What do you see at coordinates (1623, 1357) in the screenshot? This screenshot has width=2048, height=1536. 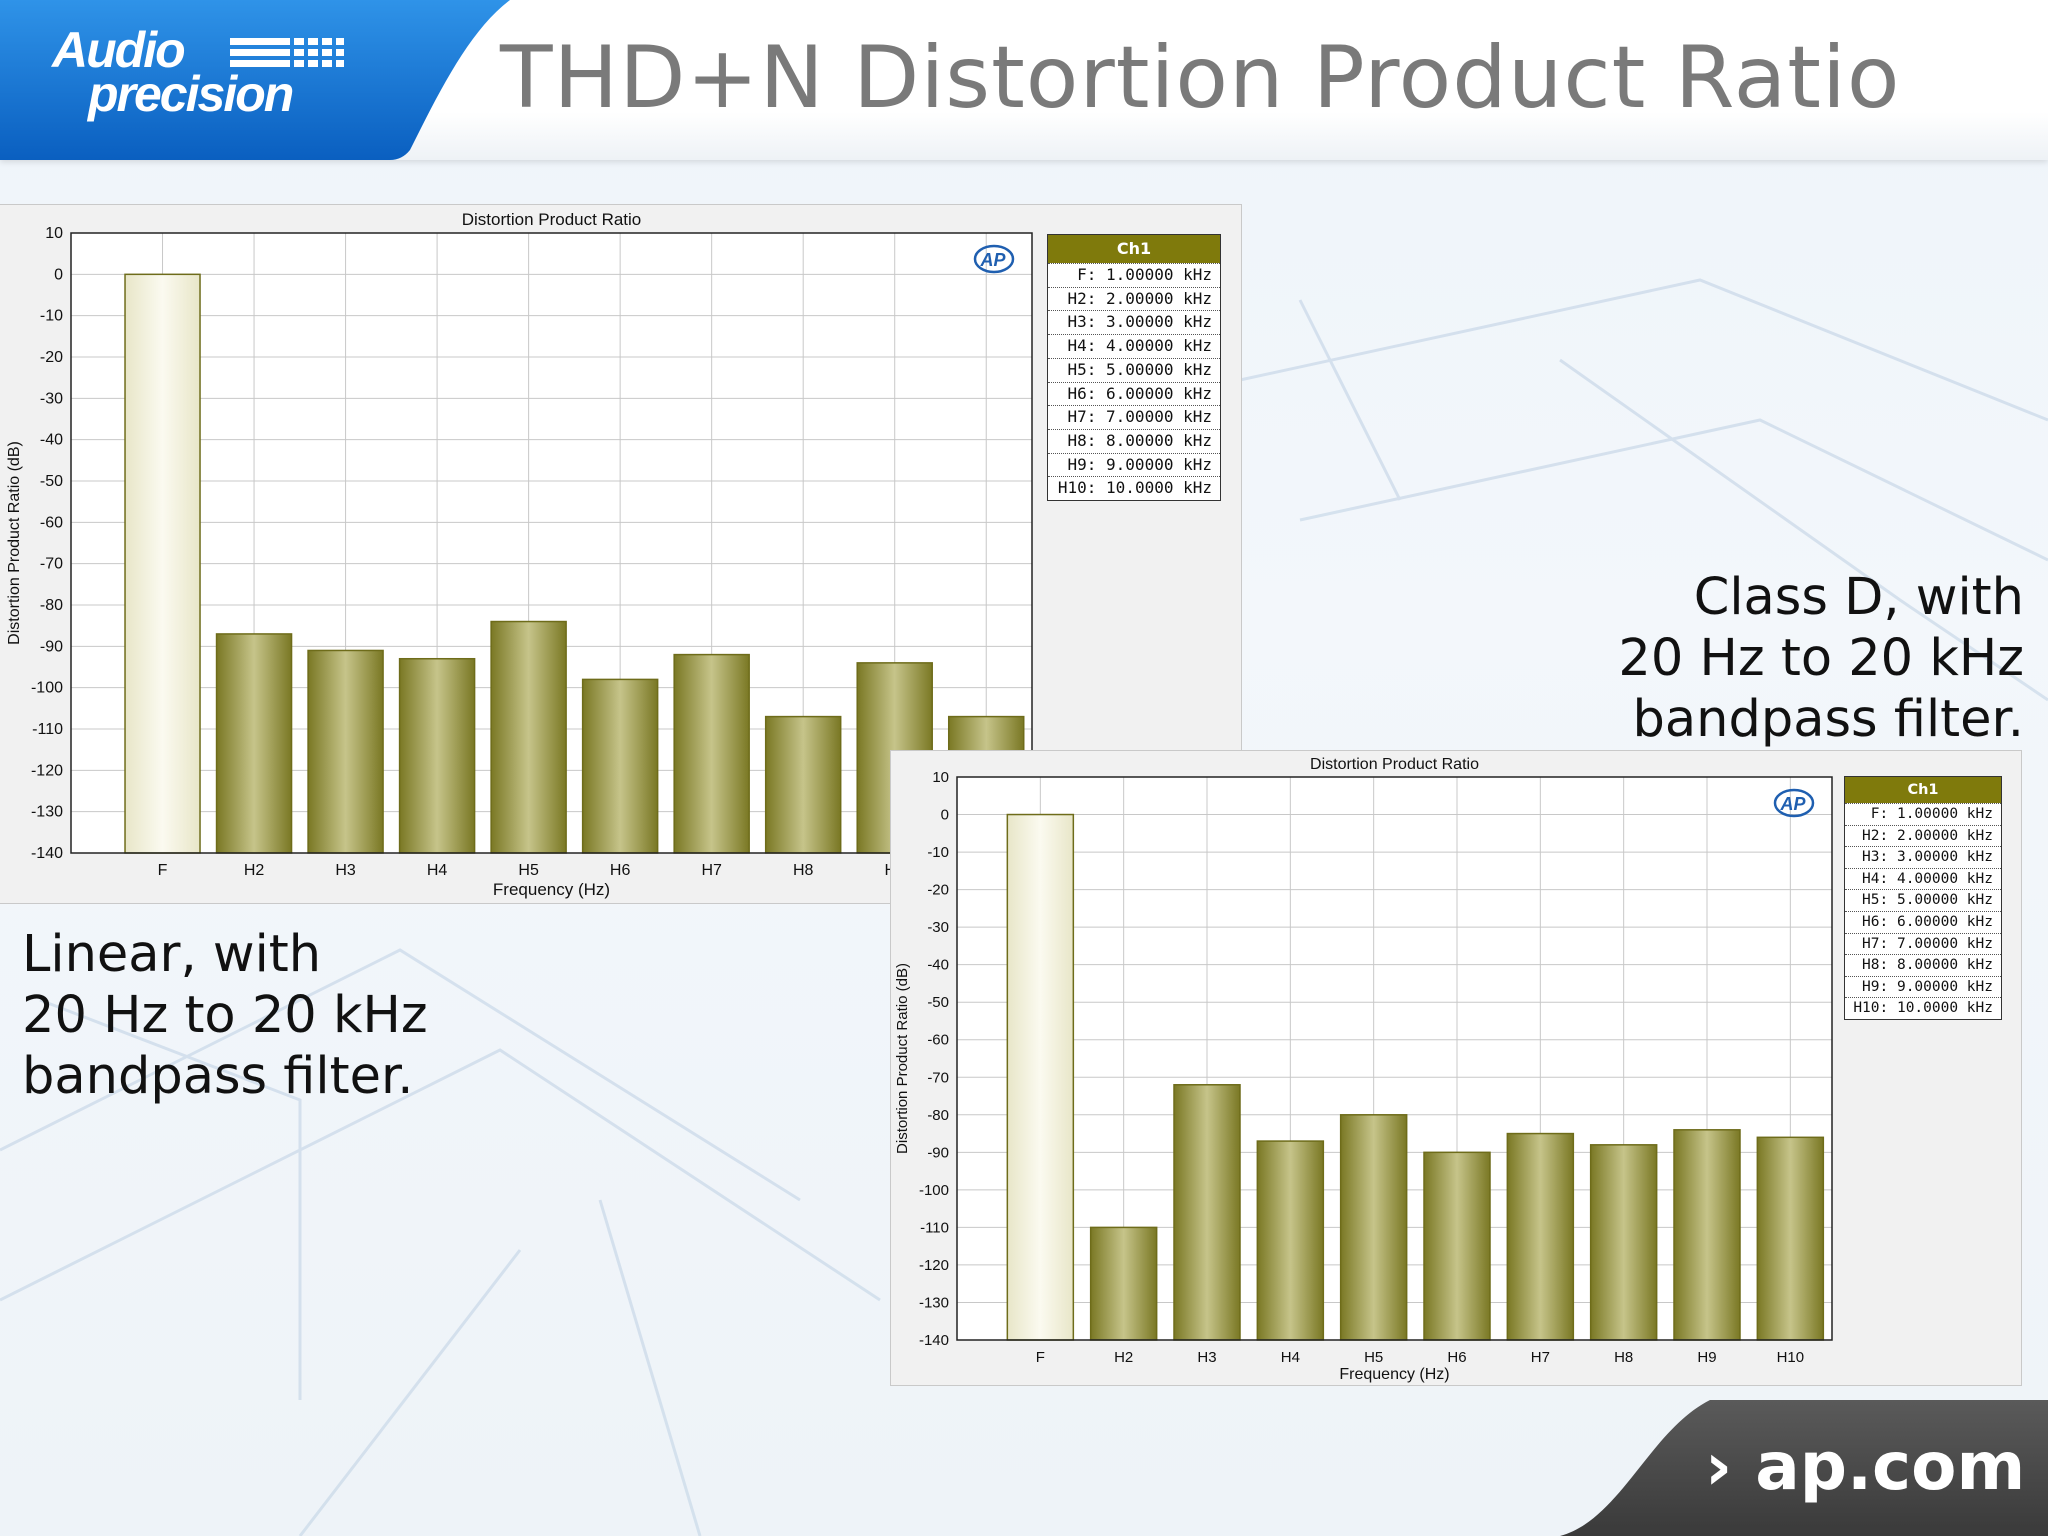 I see `x-tick-label: H8` at bounding box center [1623, 1357].